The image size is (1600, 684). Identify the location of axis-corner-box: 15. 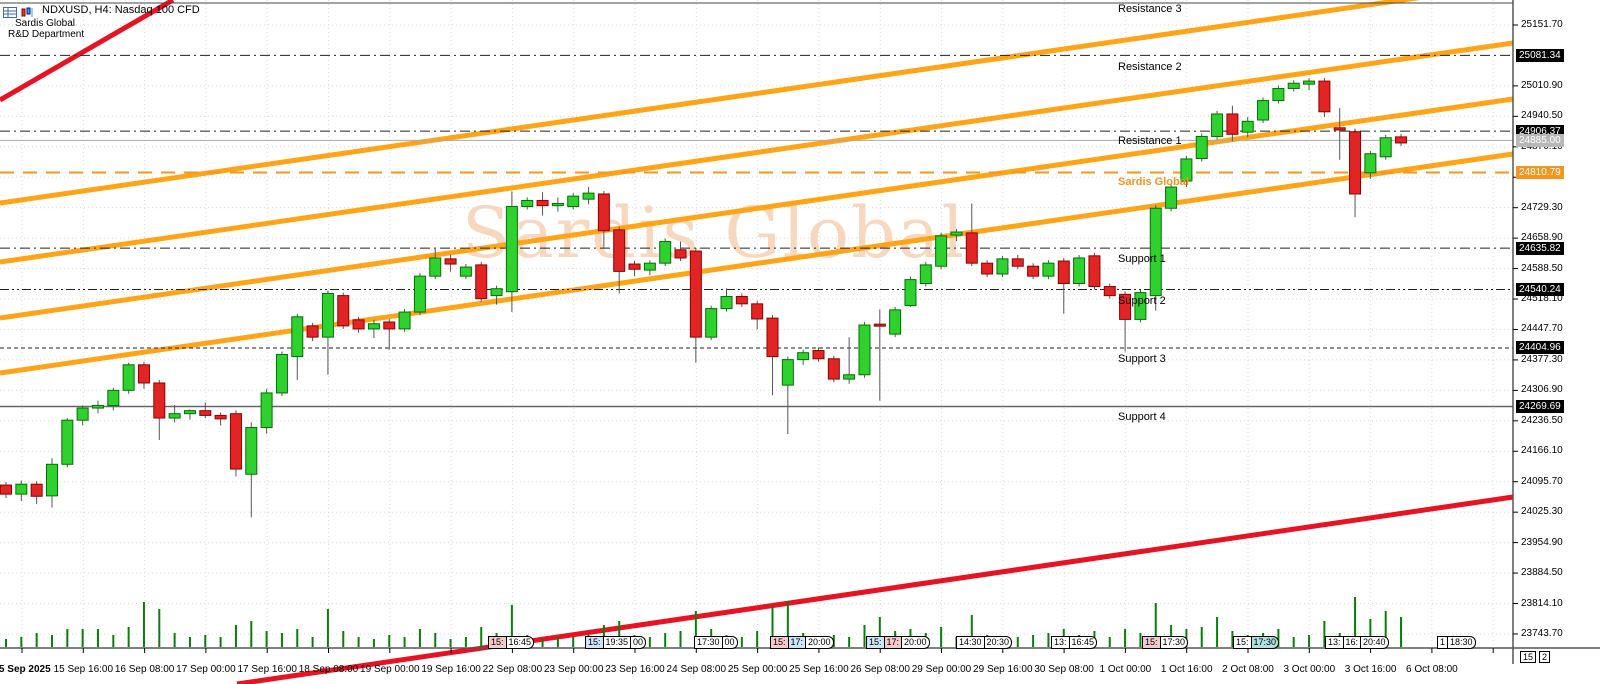
(1528, 657).